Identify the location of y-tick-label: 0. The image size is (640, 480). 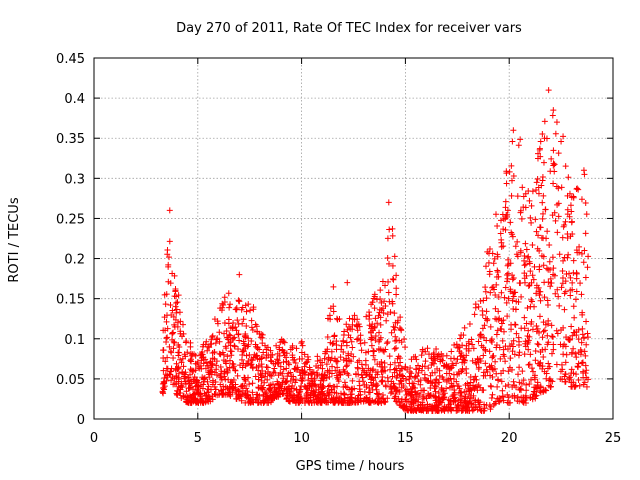
(81, 420).